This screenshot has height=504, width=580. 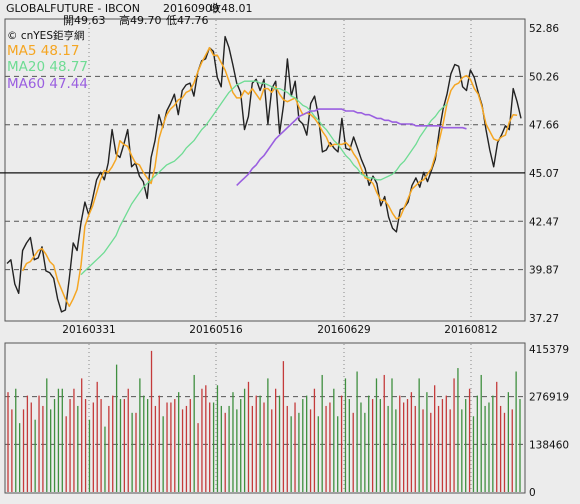 I want to click on header-date: 20160909, so click(x=191, y=8).